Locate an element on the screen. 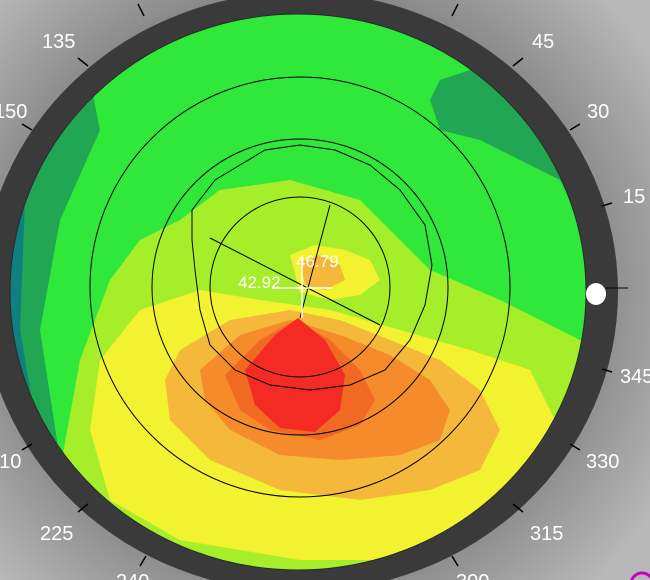  label-240: 240 is located at coordinates (132, 575).